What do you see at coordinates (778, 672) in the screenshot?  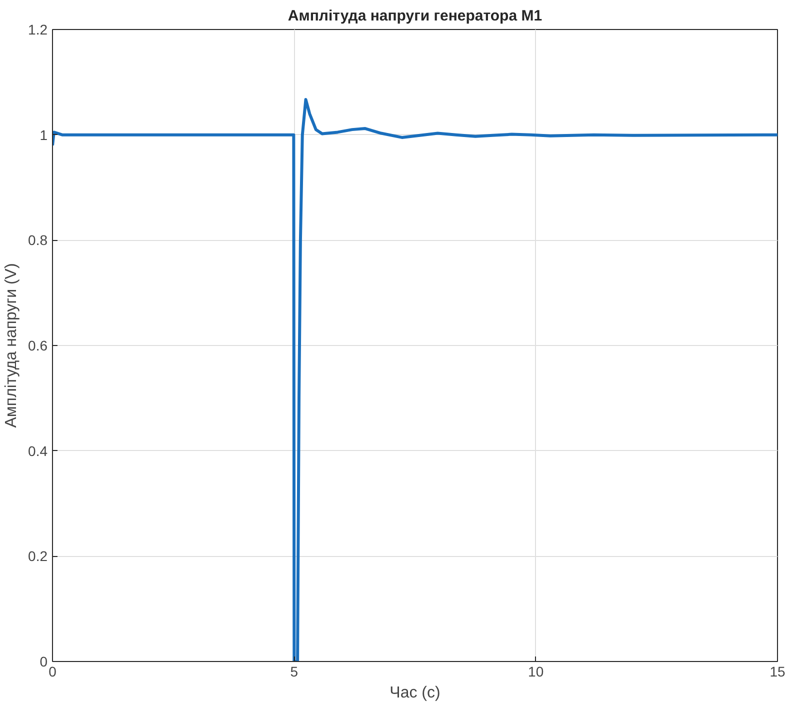 I see `x-tick-label: 15` at bounding box center [778, 672].